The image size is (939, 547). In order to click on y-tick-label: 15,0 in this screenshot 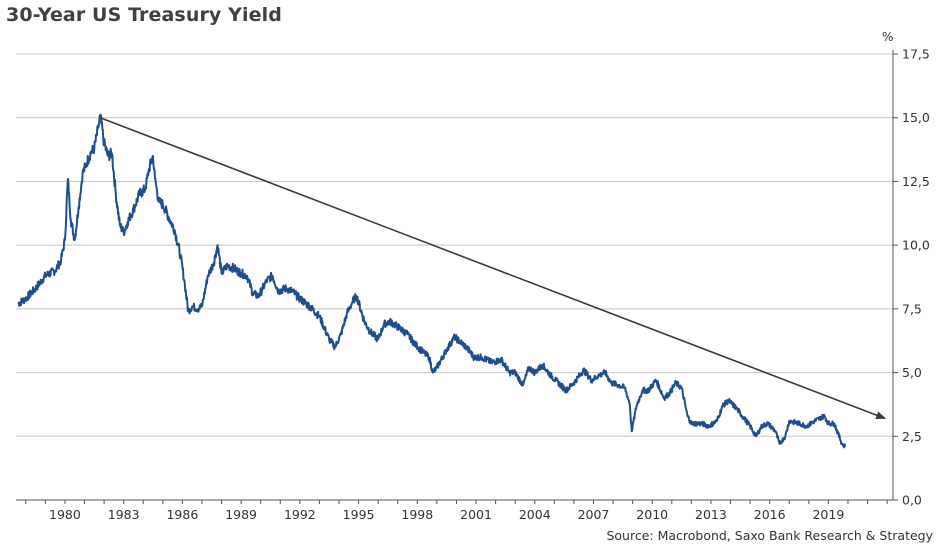, I will do `click(916, 117)`.